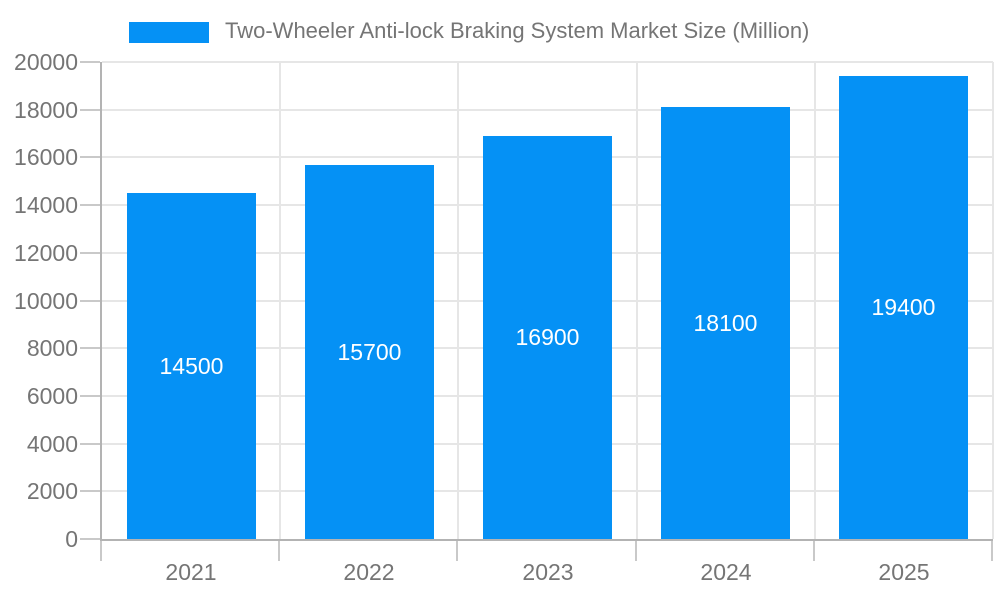  What do you see at coordinates (191, 572) in the screenshot?
I see `x-tick-label: 2021` at bounding box center [191, 572].